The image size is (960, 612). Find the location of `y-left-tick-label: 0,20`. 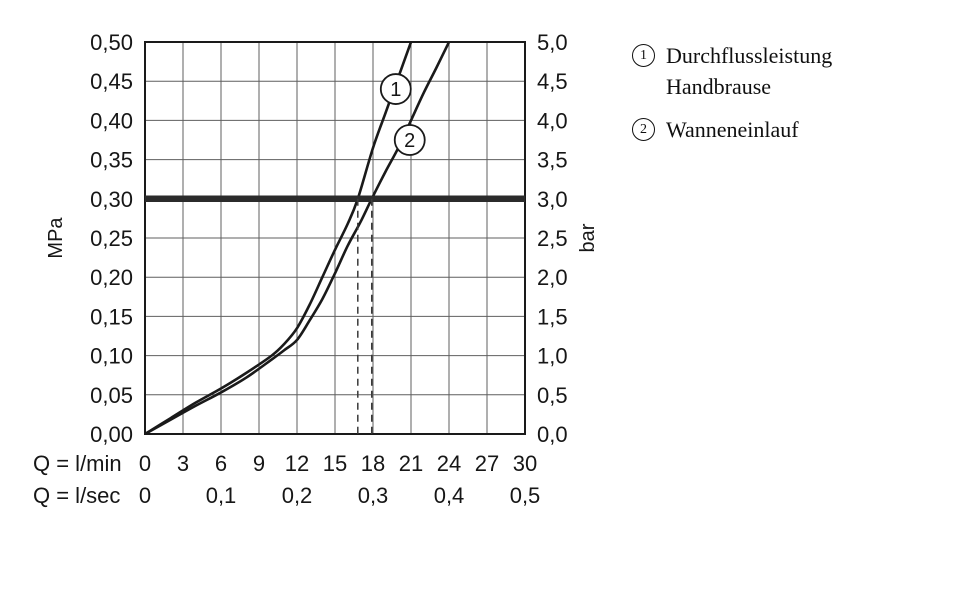

y-left-tick-label: 0,20 is located at coordinates (111, 277).